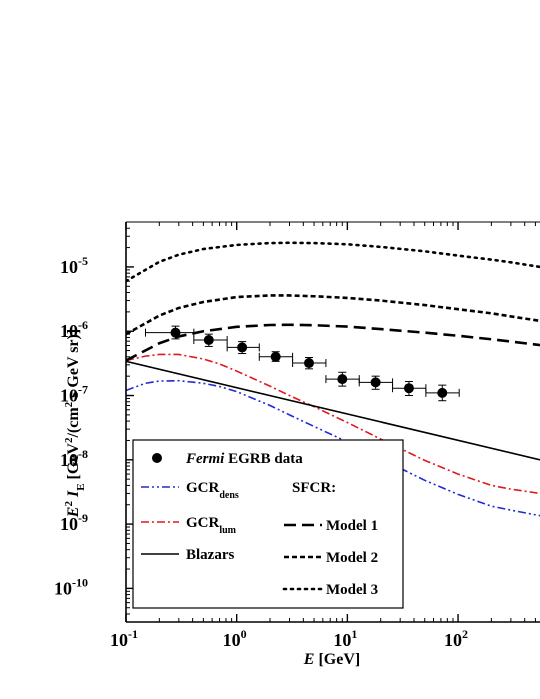  Describe the element at coordinates (333, 410) in the screenshot. I see `series-line-blazars` at that location.